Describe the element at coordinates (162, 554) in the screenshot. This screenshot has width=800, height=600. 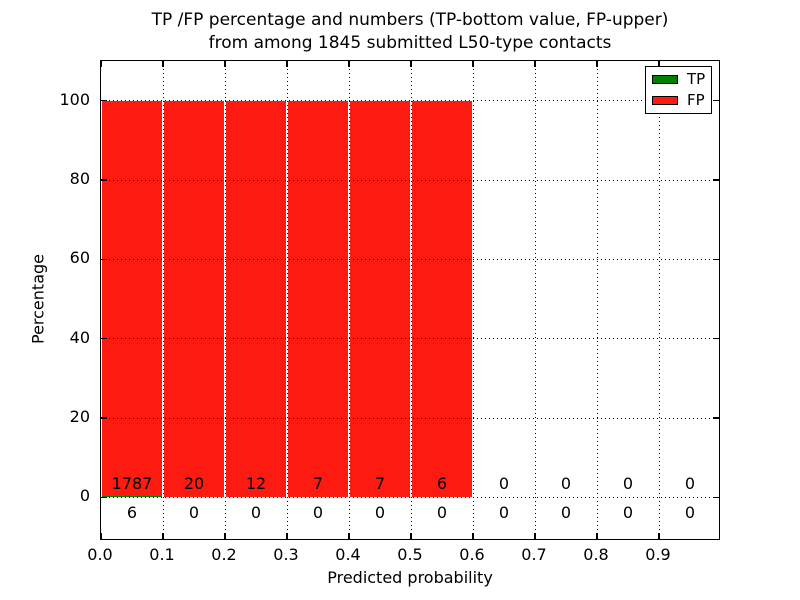
I see `x-tick-label: 0.1` at that location.